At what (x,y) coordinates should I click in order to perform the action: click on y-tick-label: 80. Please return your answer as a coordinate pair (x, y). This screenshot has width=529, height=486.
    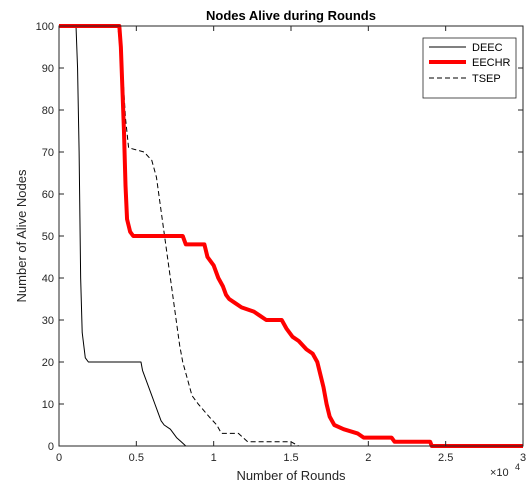
    Looking at the image, I should click on (48, 111).